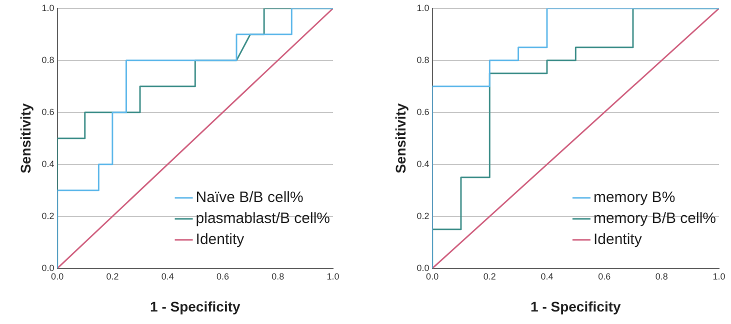 The image size is (731, 324). I want to click on legend-label: Naïve B/B cell%, so click(250, 197).